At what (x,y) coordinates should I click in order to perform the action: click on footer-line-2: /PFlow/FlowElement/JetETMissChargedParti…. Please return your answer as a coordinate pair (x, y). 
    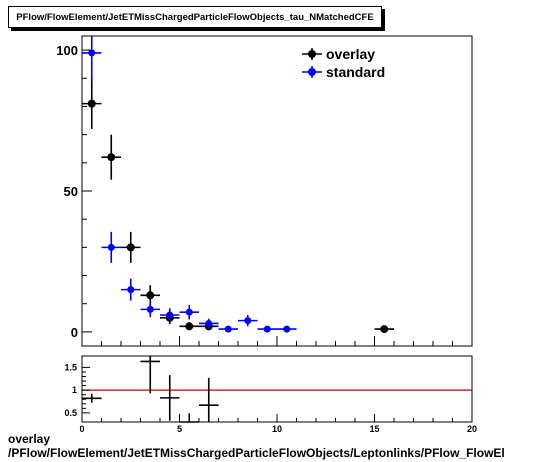
    Looking at the image, I should click on (256, 453).